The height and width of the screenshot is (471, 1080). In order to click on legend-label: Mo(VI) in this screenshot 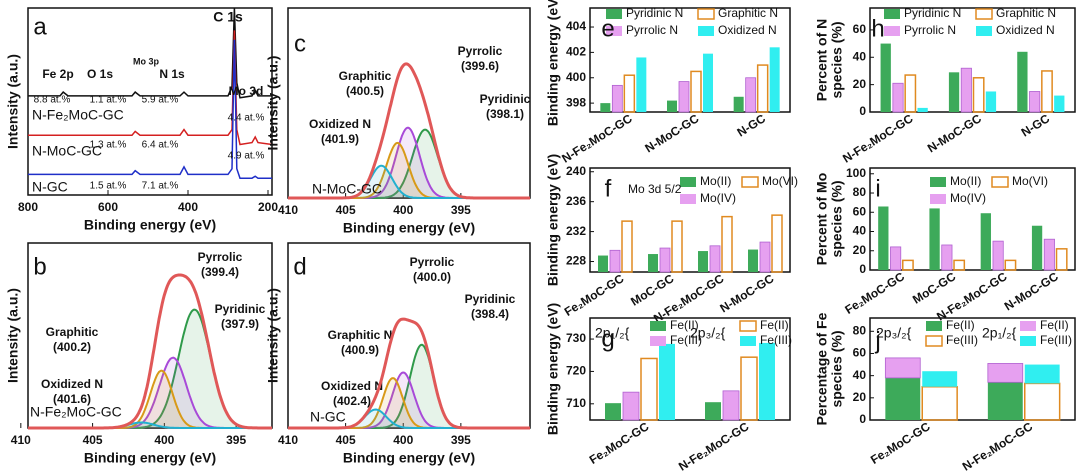, I will do `click(1030, 181)`.